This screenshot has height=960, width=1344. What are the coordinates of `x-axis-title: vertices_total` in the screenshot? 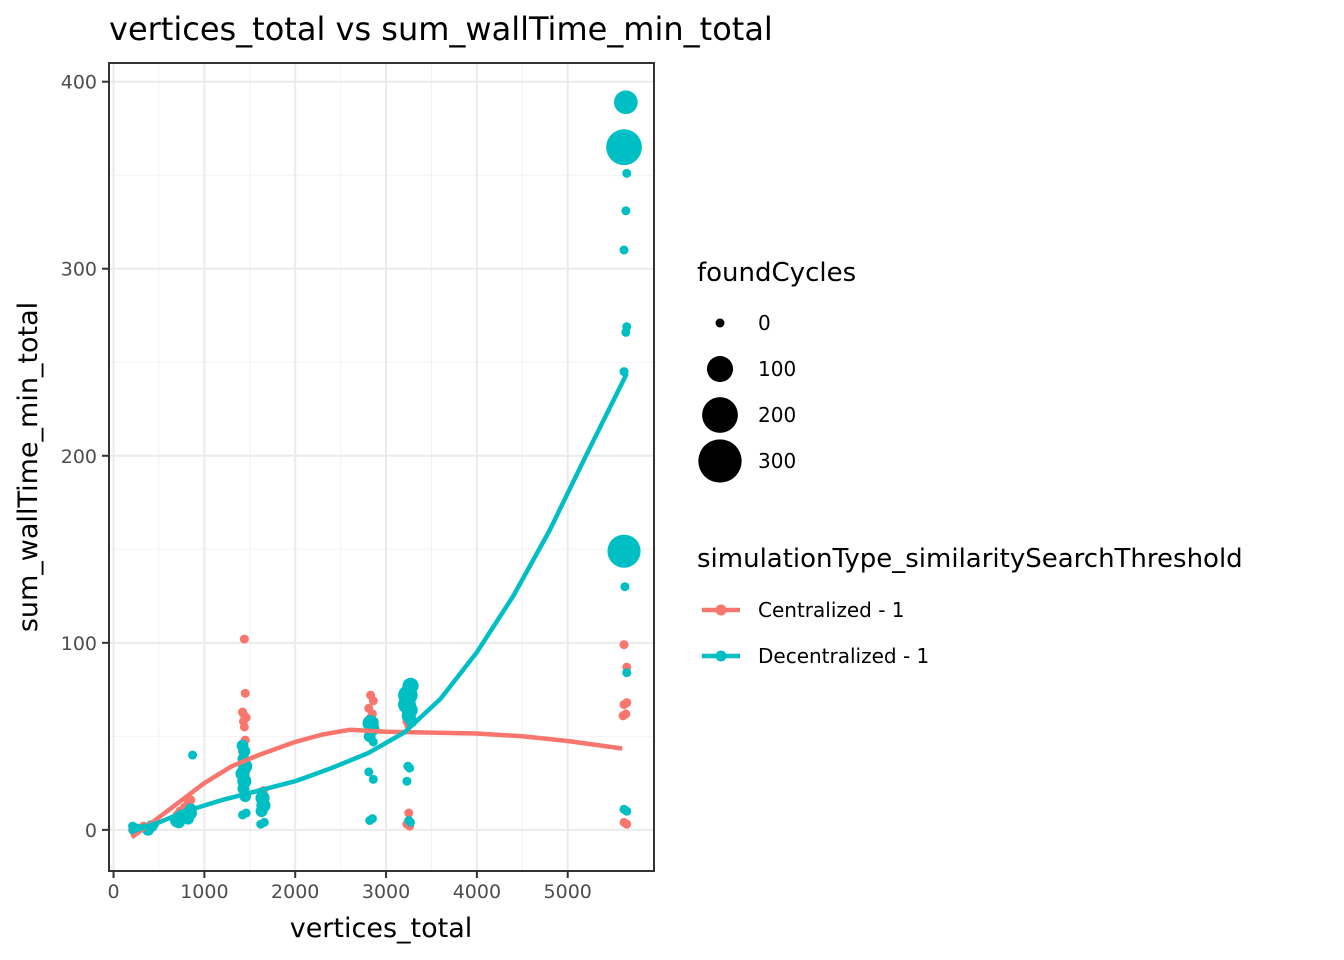 It's located at (381, 928).